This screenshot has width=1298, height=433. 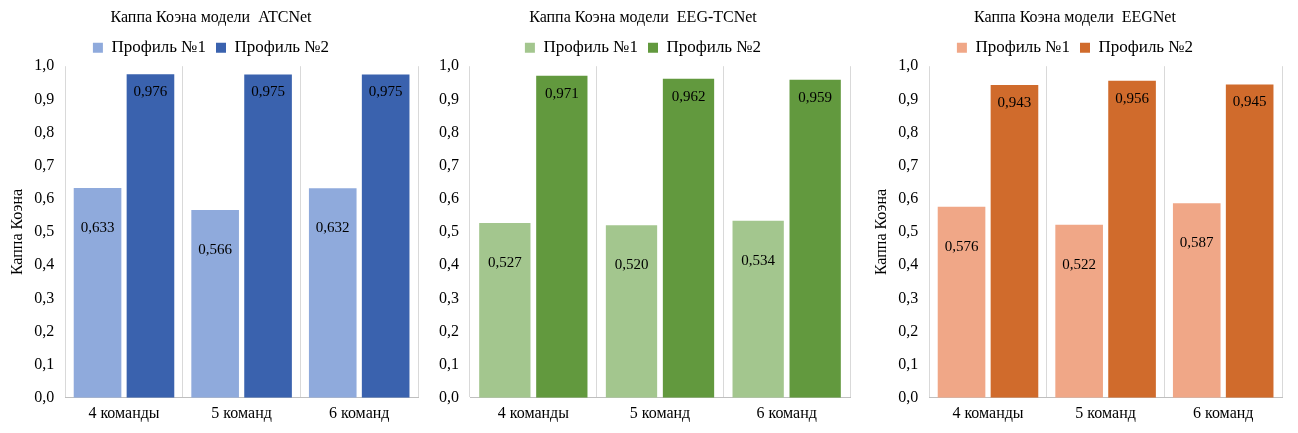 What do you see at coordinates (815, 96) in the screenshot?
I see `data-label: 0,959` at bounding box center [815, 96].